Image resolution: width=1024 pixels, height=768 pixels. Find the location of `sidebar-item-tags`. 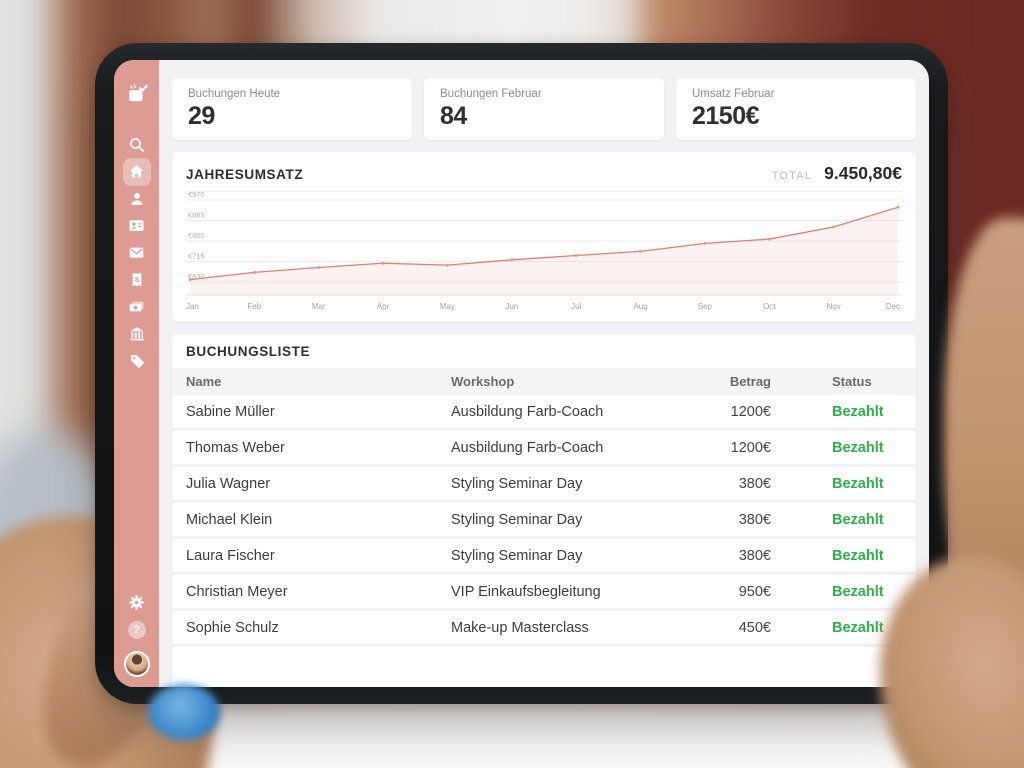

sidebar-item-tags is located at coordinates (136, 360).